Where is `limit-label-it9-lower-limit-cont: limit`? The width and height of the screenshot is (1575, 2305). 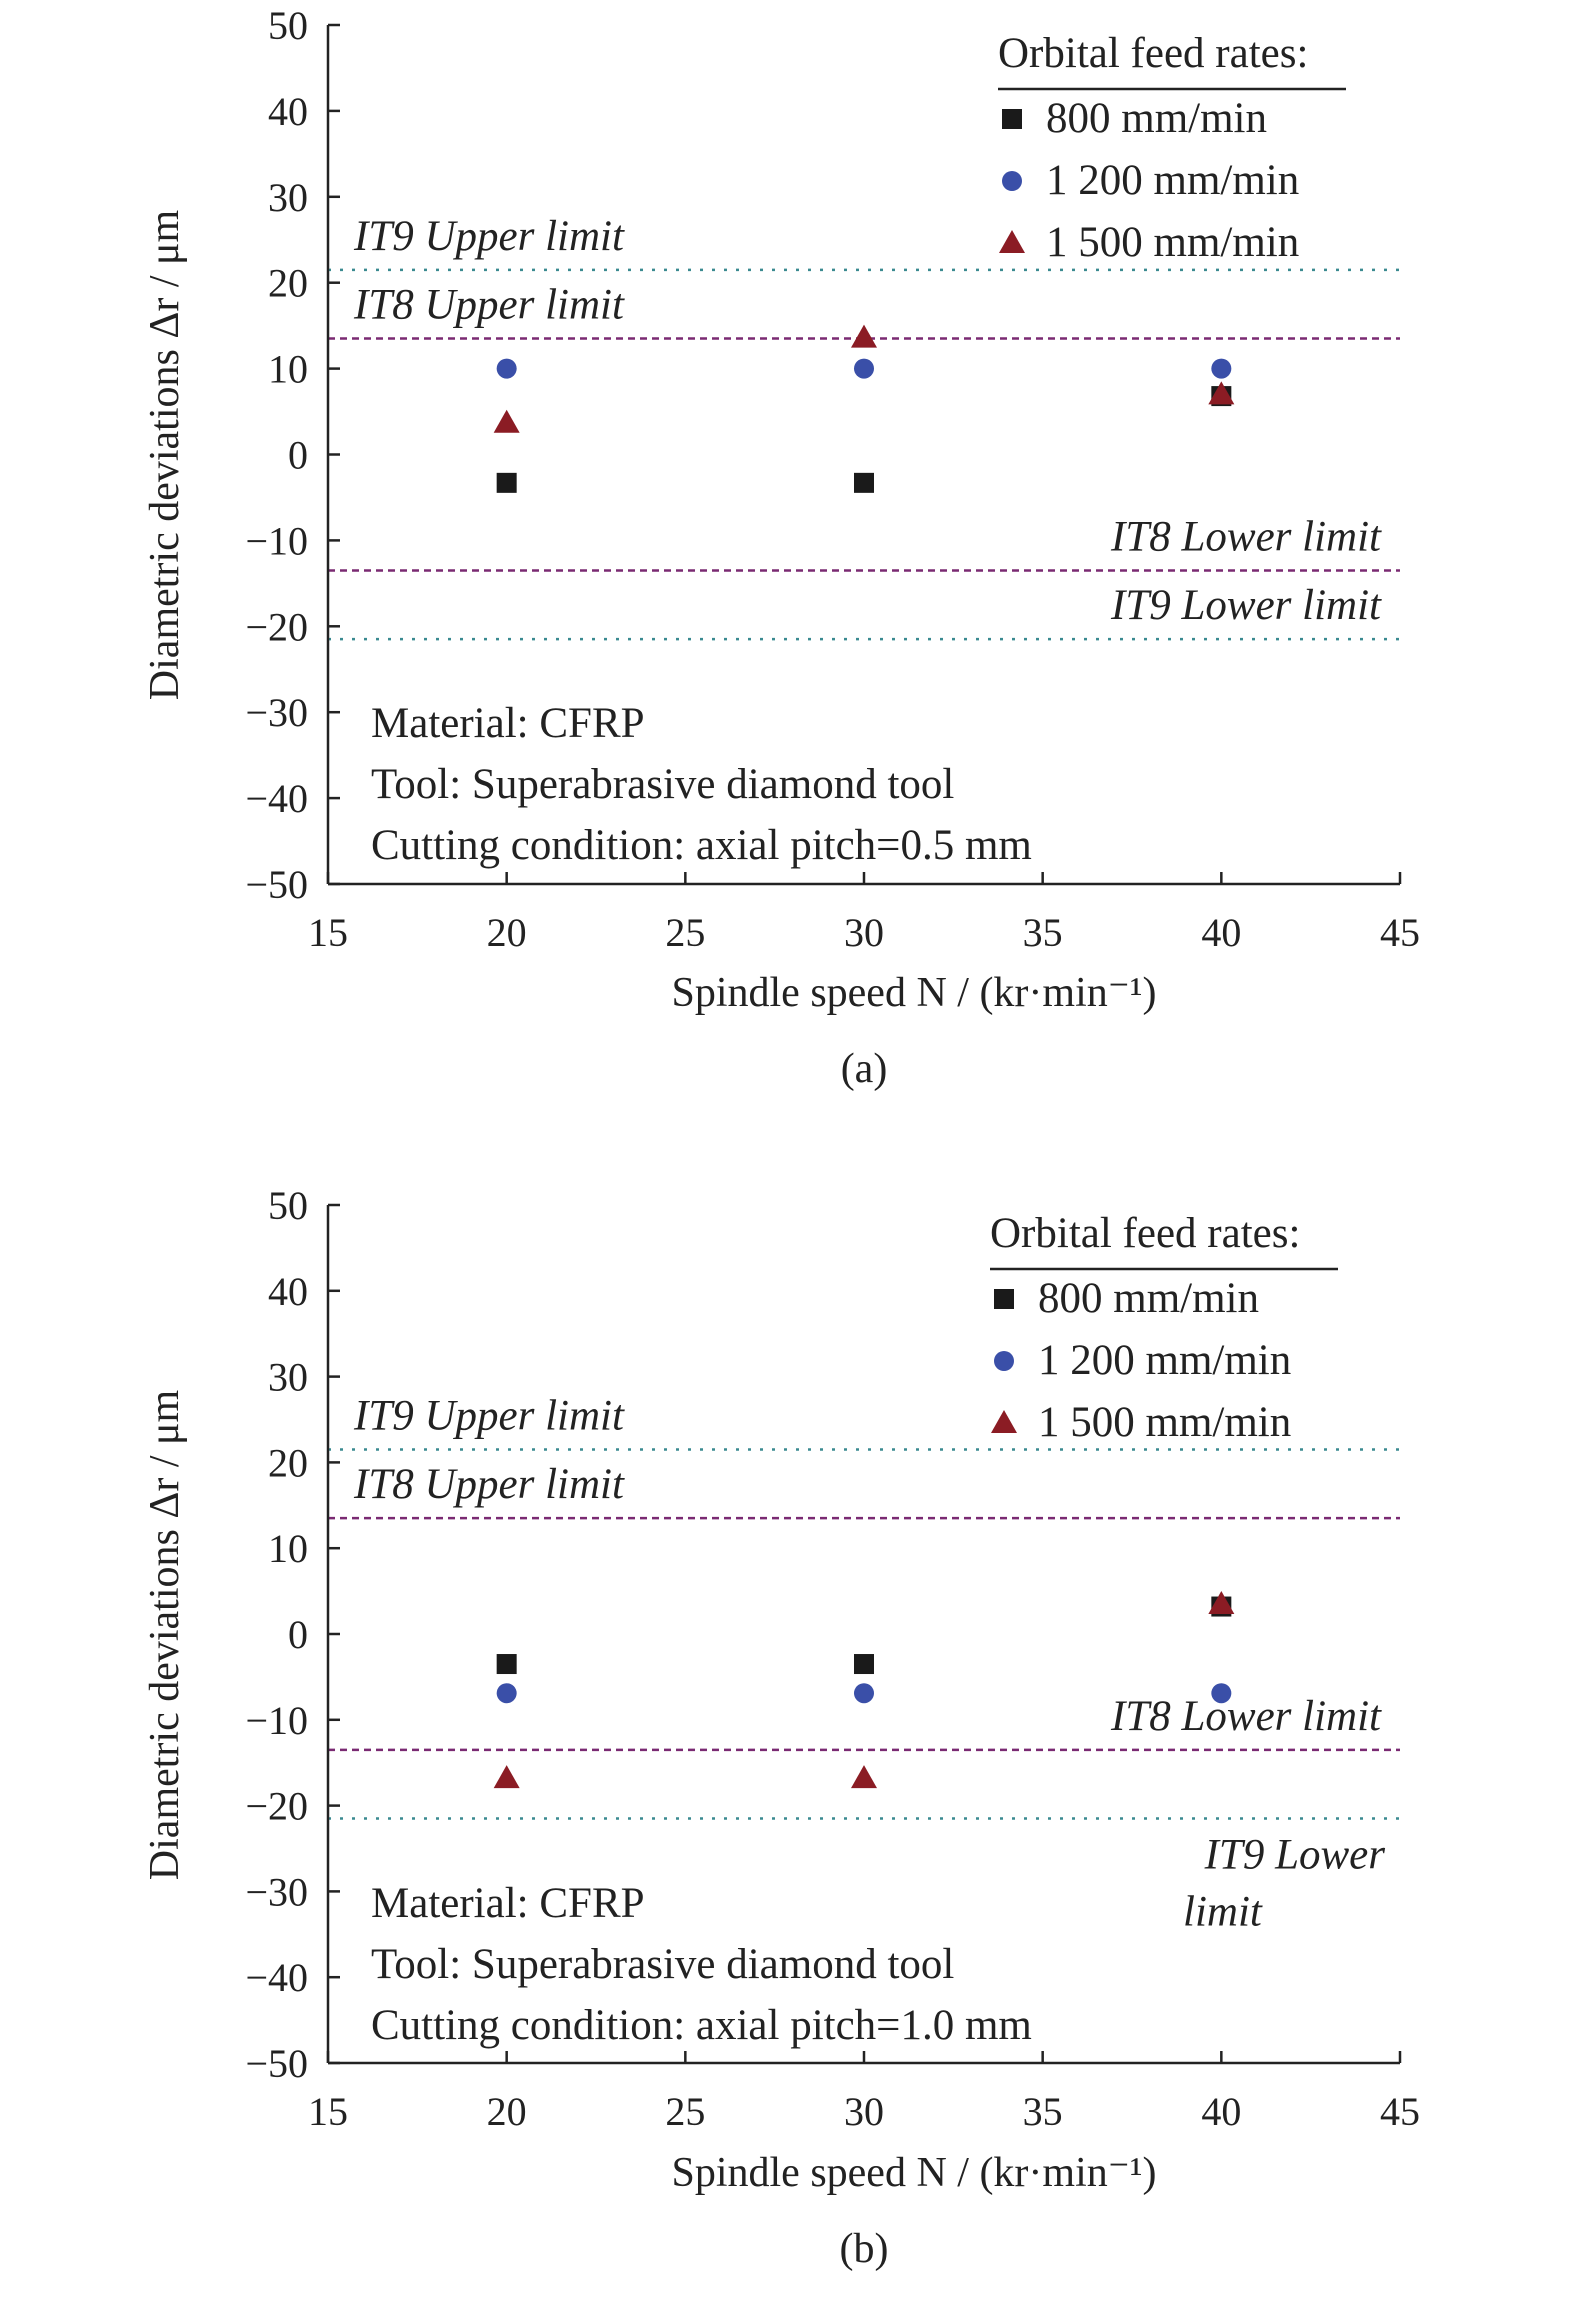
limit-label-it9-lower-limit-cont: limit is located at coordinates (1223, 1911).